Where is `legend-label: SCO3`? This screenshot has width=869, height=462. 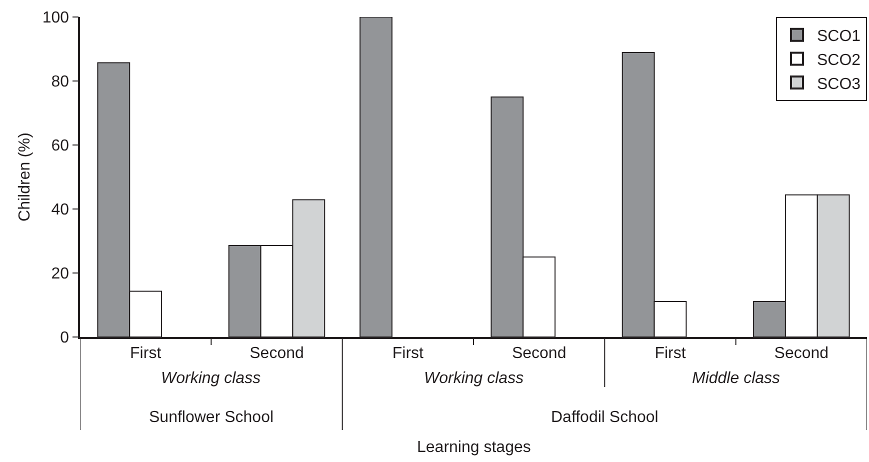
legend-label: SCO3 is located at coordinates (839, 84).